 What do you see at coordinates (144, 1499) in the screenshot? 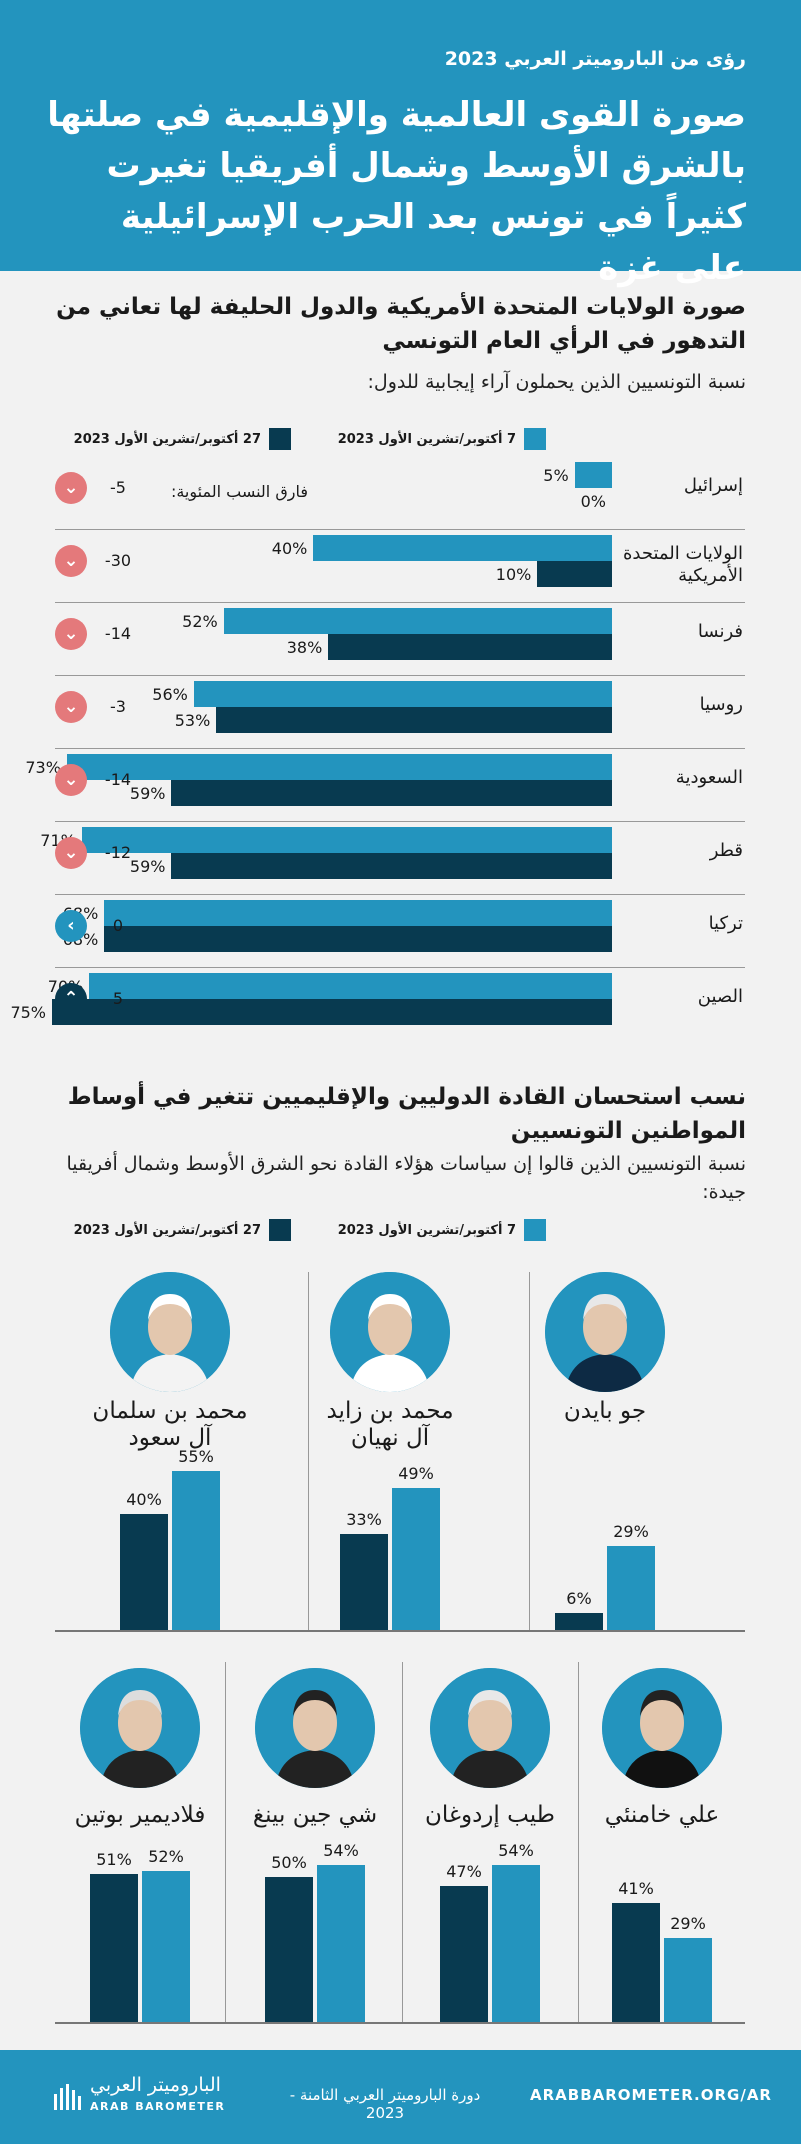
I see `bar-after-label: 40%` at bounding box center [144, 1499].